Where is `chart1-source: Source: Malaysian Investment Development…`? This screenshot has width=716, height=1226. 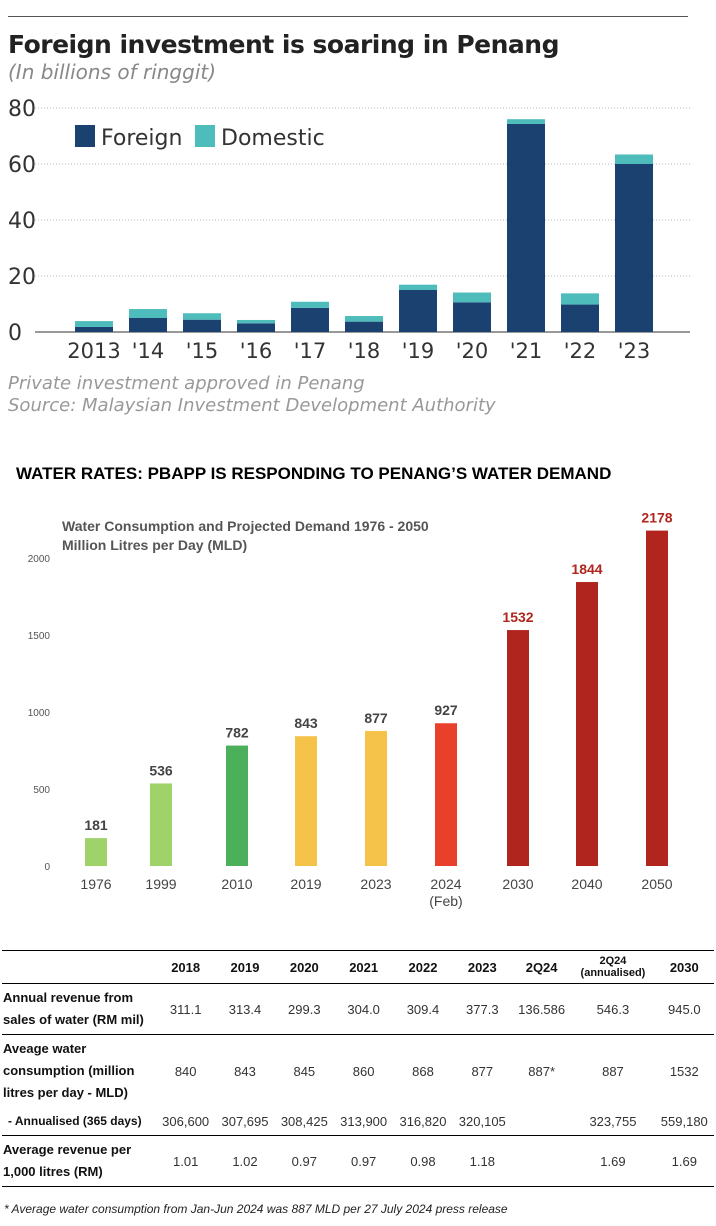
chart1-source: Source: Malaysian Investment Development… is located at coordinates (252, 405).